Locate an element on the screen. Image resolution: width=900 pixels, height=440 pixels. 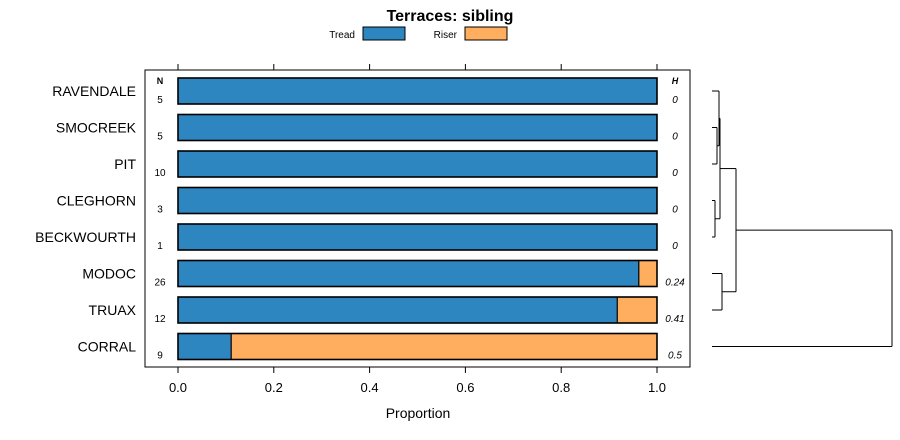
site-label: RAVENDALE is located at coordinates (94, 91).